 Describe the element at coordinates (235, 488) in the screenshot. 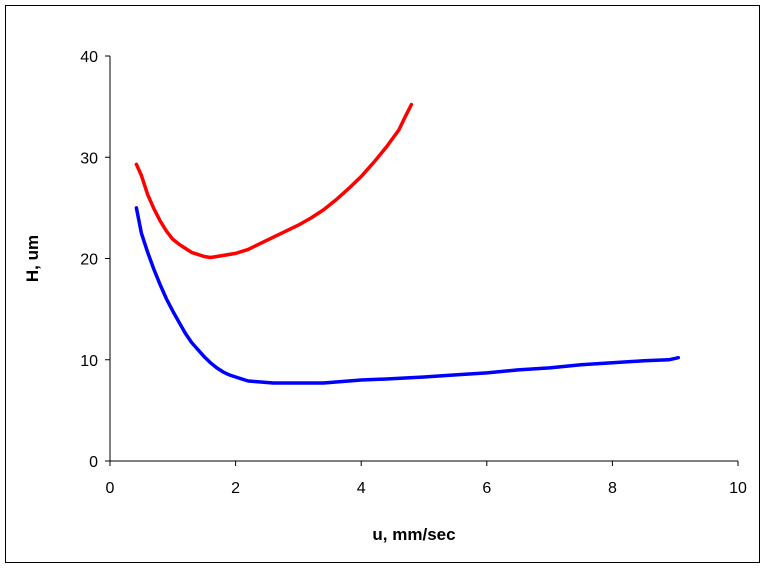

I see `x-tick-label: 2` at that location.